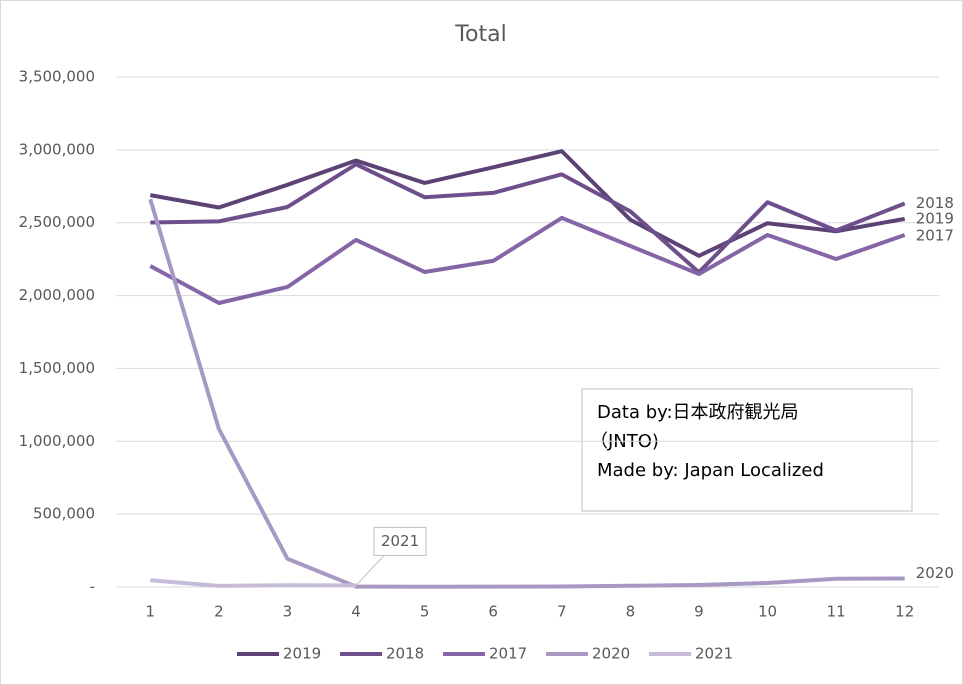 The width and height of the screenshot is (963, 685). Describe the element at coordinates (302, 654) in the screenshot. I see `legend-label: 2019` at that location.